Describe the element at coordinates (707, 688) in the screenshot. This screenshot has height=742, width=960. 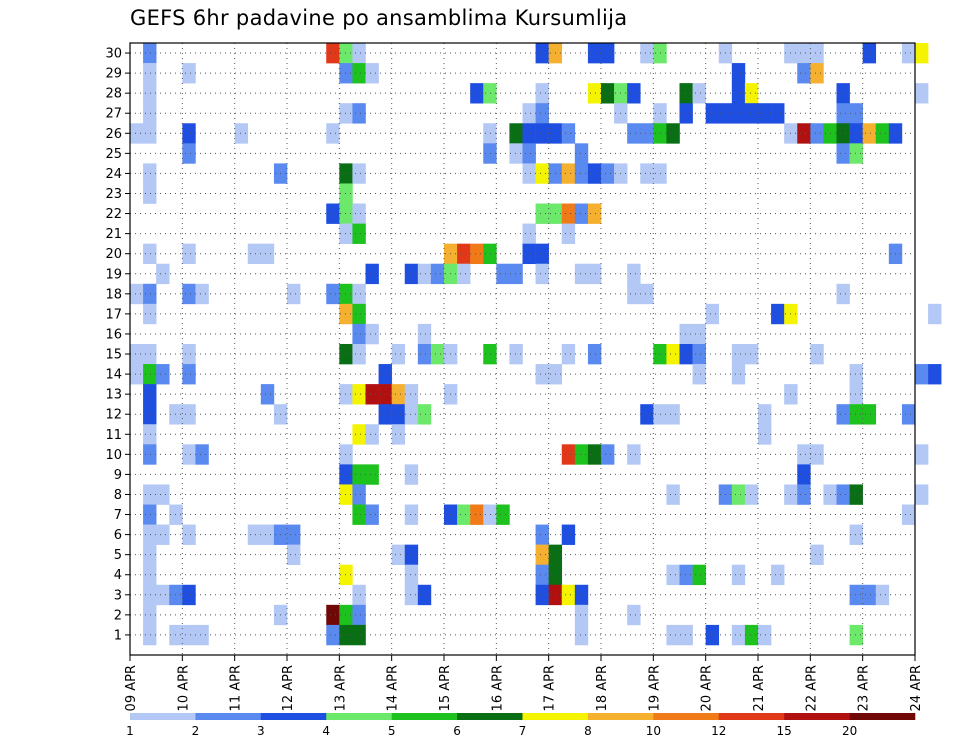
I see `x-tick-label: 20 APR` at that location.